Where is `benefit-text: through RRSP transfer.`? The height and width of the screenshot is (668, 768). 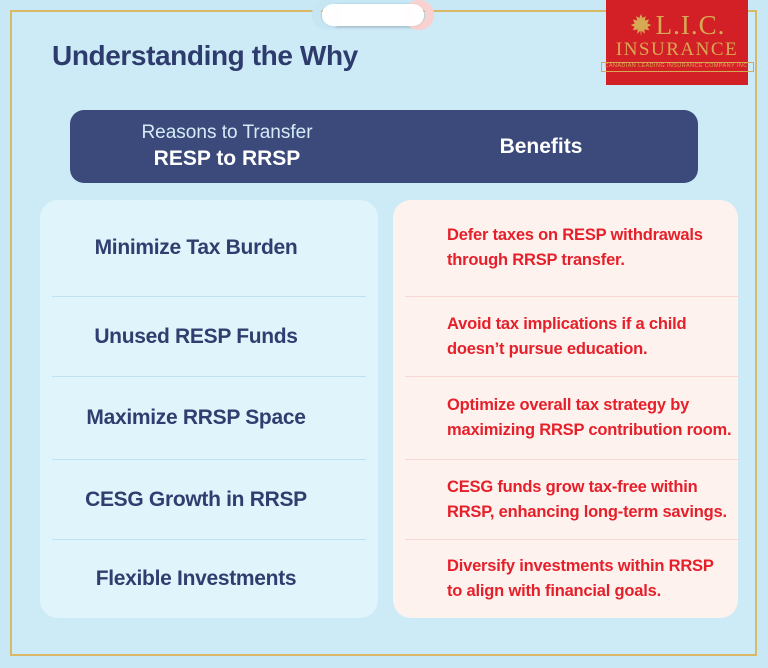 benefit-text: through RRSP transfer. is located at coordinates (536, 260).